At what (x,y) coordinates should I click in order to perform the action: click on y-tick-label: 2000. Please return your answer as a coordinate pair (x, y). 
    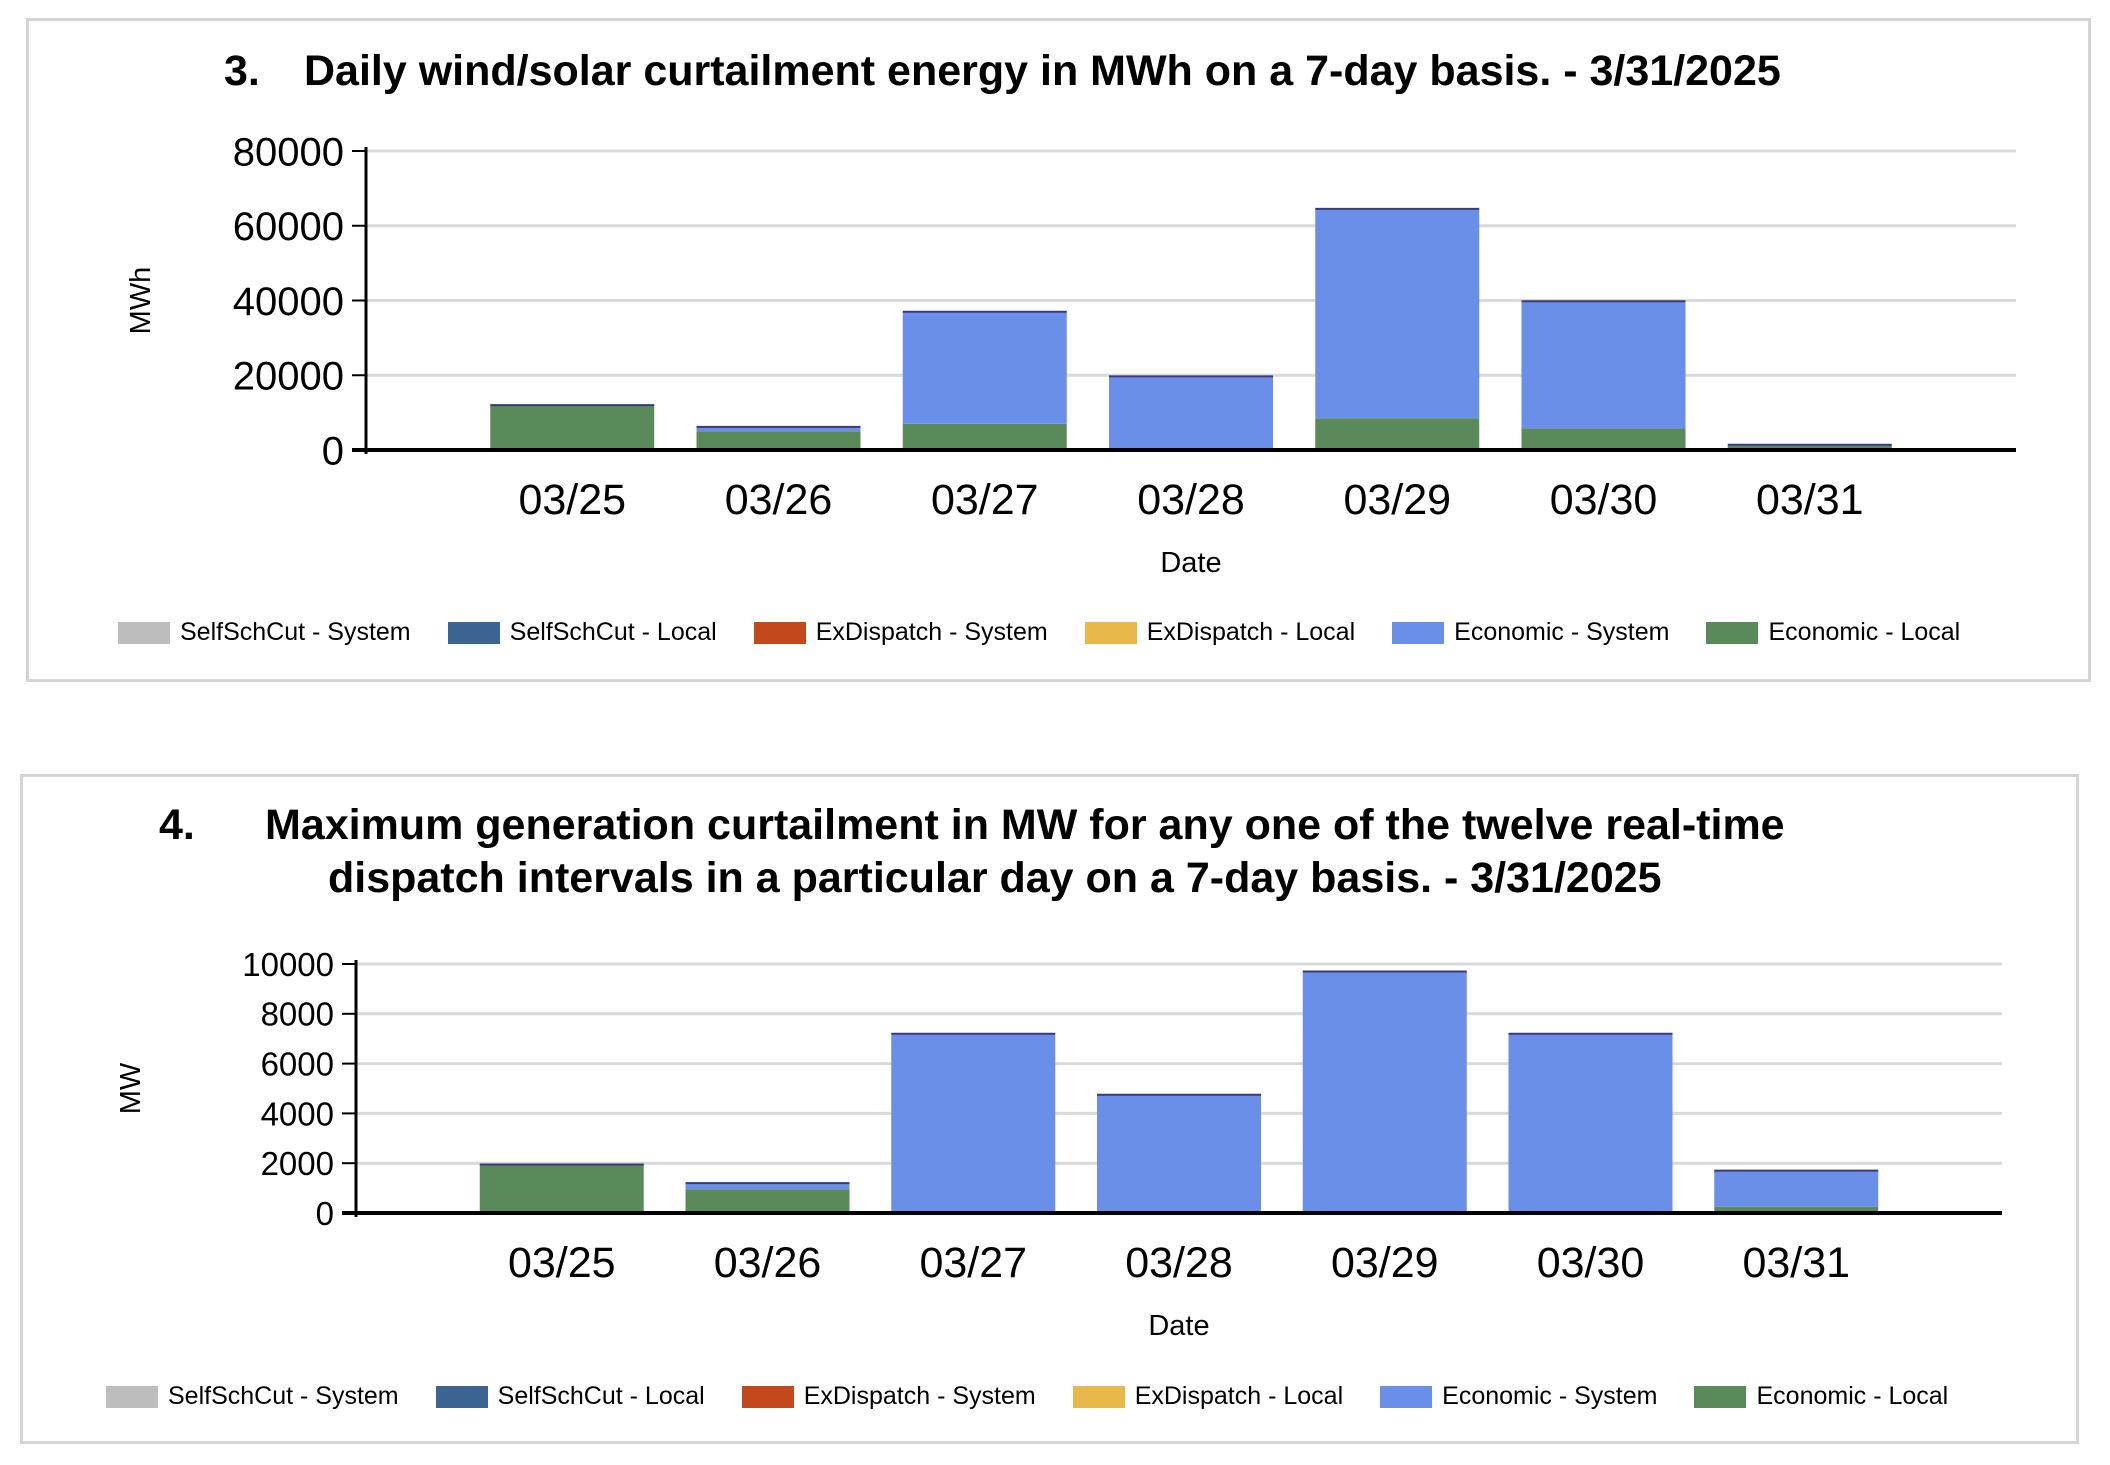
    Looking at the image, I should click on (297, 1163).